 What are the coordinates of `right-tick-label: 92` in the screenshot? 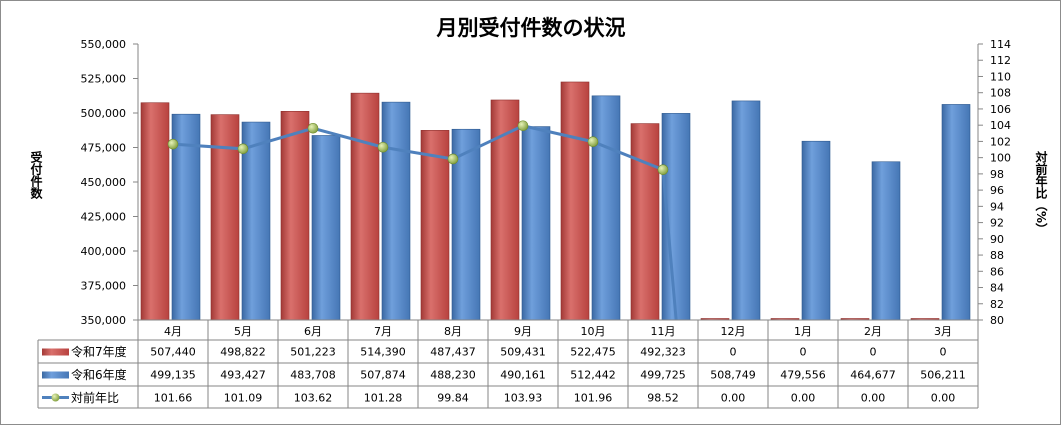 It's located at (997, 223).